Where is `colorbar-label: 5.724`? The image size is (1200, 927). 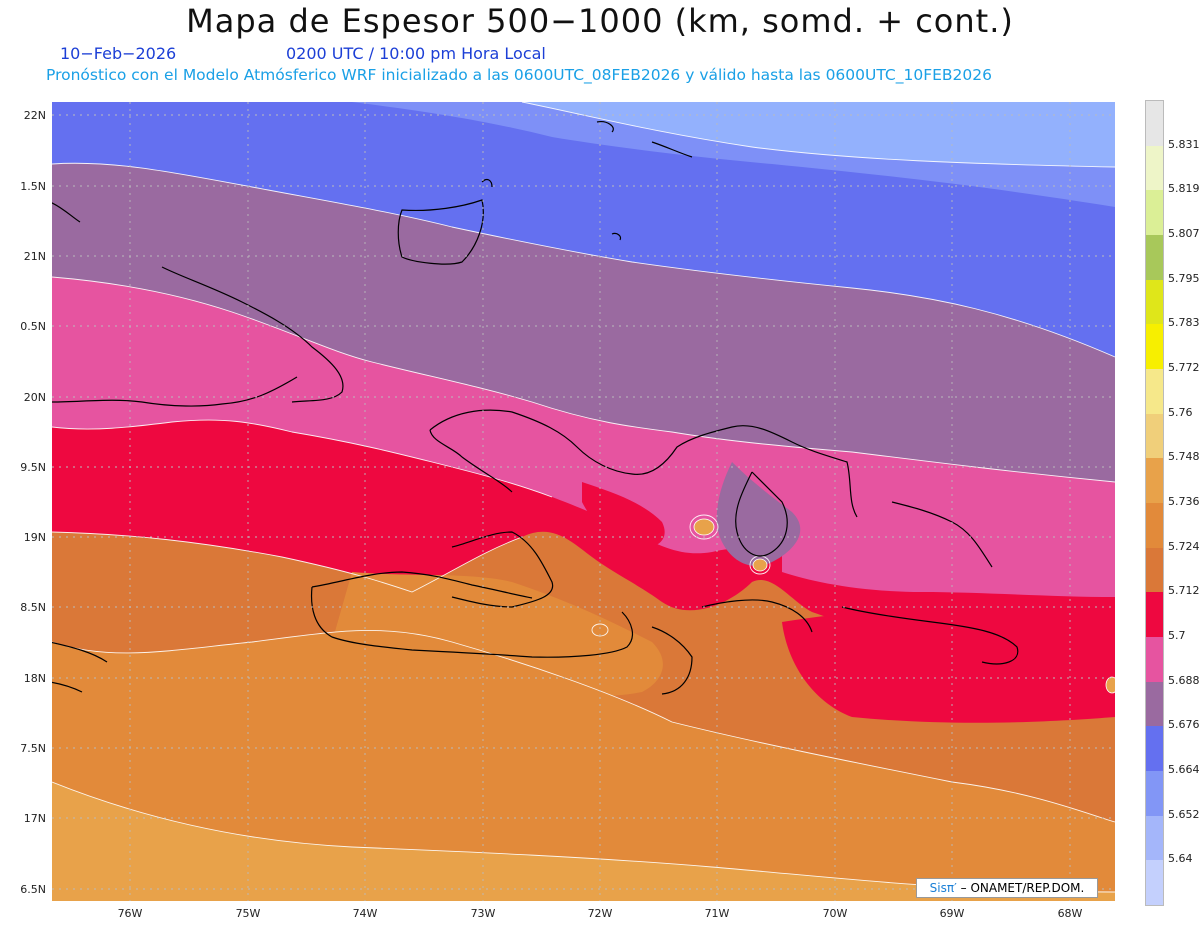
colorbar-label: 5.724 is located at coordinates (1184, 546).